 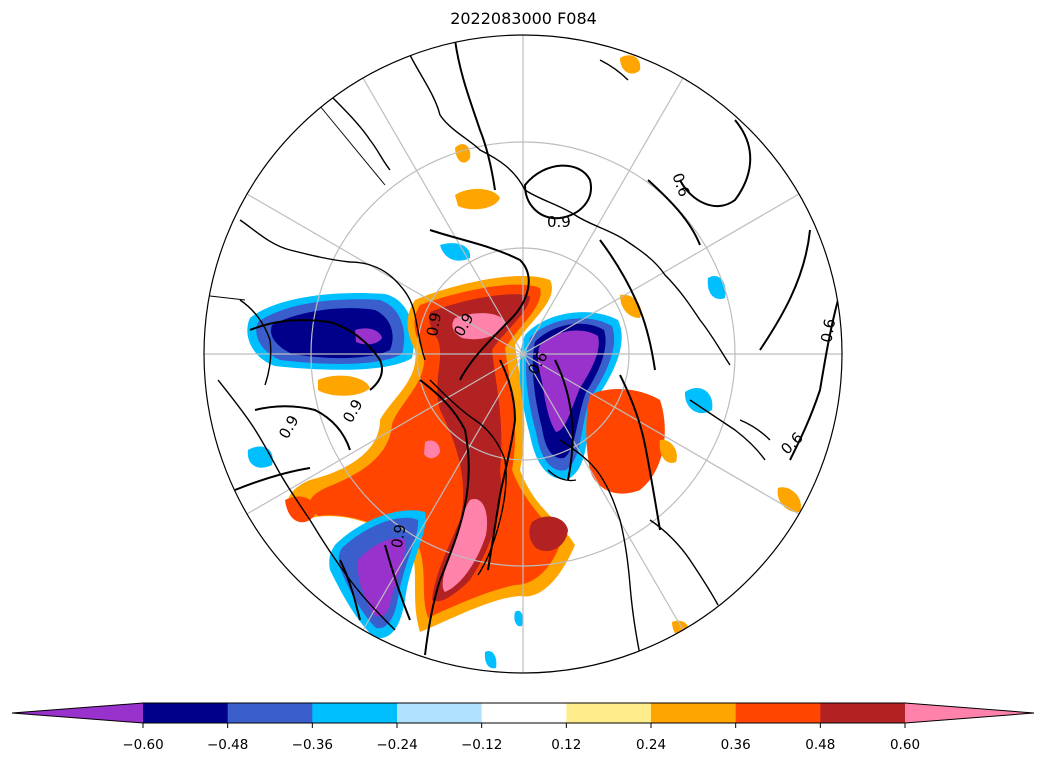 What do you see at coordinates (905, 745) in the screenshot?
I see `colorbar-tick-label: 0.60` at bounding box center [905, 745].